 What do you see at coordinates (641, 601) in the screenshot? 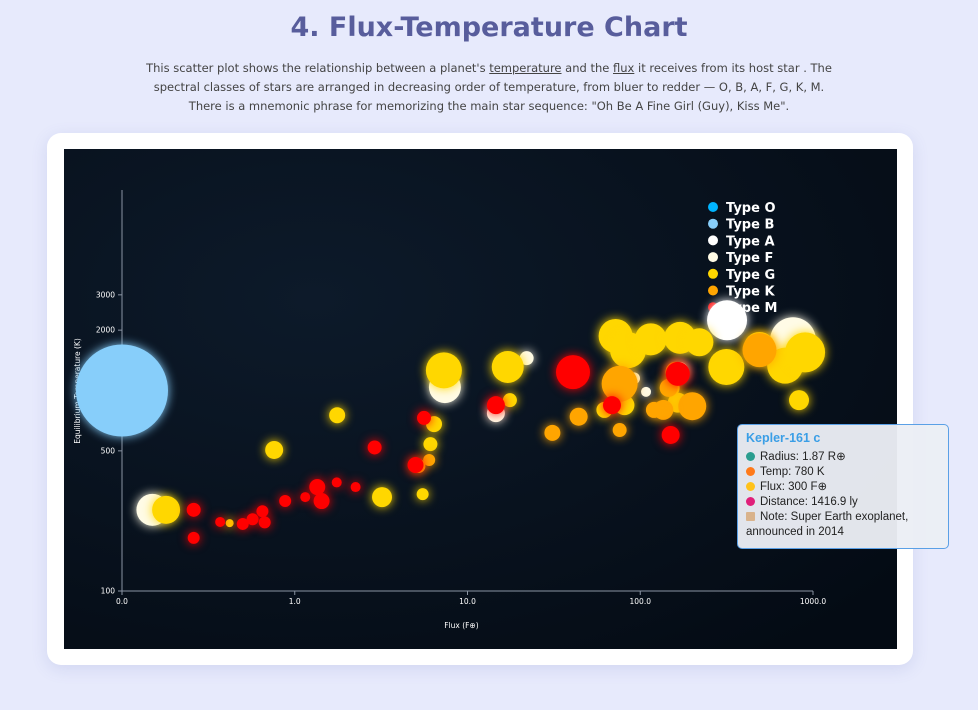
I see `x-tick-label: 100.0` at bounding box center [641, 601].